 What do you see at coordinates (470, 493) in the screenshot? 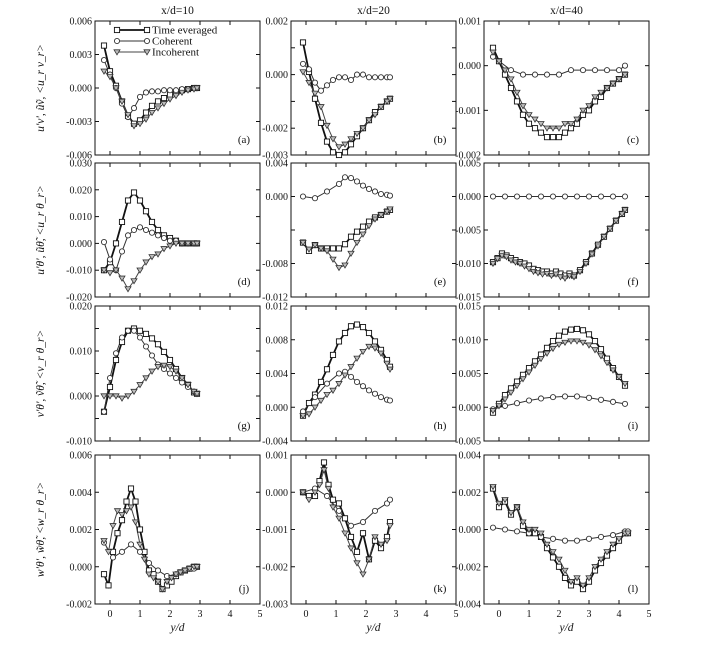
I see `y-tick-label: 0.002` at bounding box center [470, 493].